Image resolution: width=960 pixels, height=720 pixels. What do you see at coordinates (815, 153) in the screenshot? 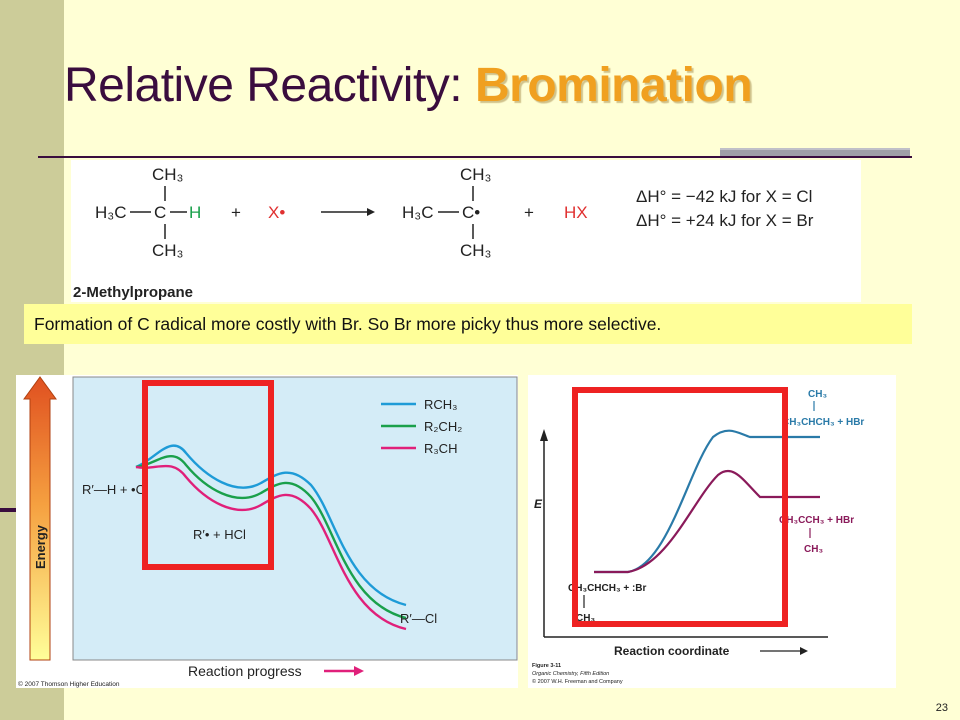
I see `gray-rule` at bounding box center [815, 153].